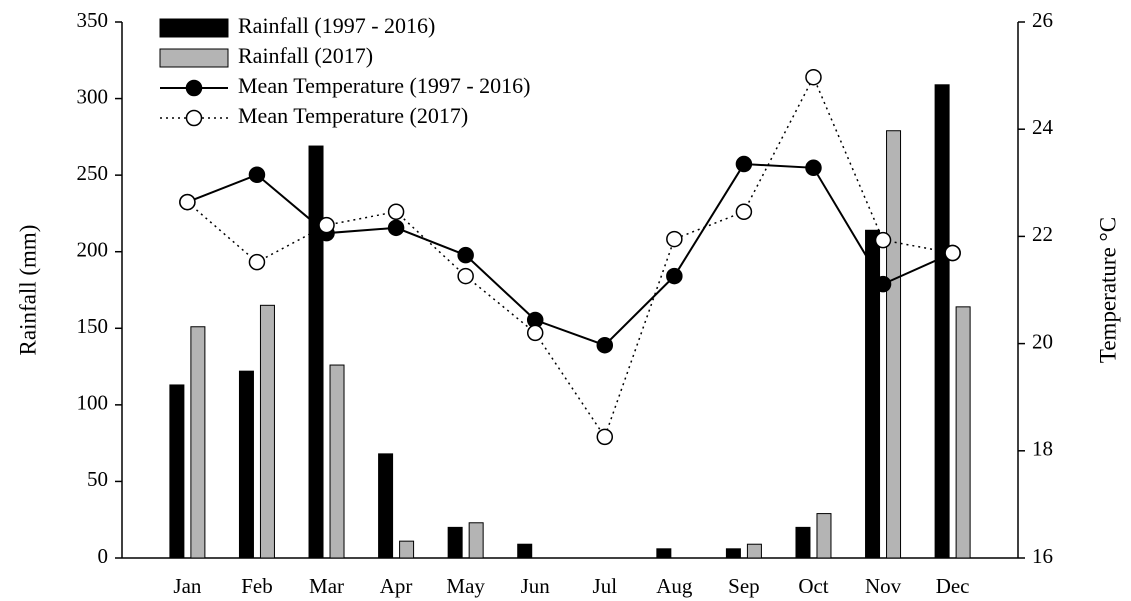 The image size is (1131, 601). What do you see at coordinates (1042, 449) in the screenshot?
I see `y2-tick-label: 18` at bounding box center [1042, 449].